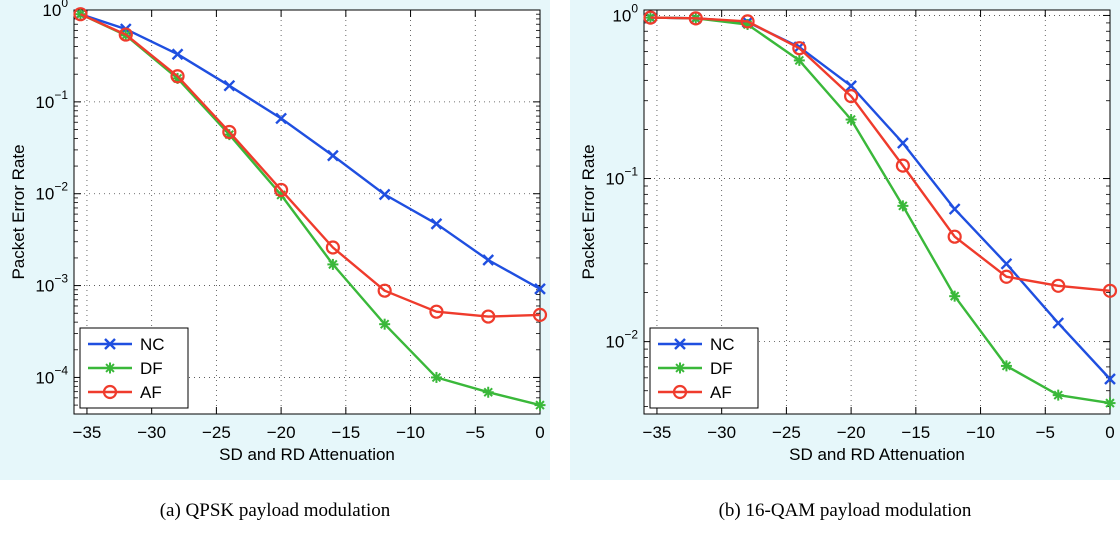 This screenshot has height=535, width=1120. What do you see at coordinates (51, 284) in the screenshot?
I see `y-tick-label: 10⁻³` at bounding box center [51, 284].